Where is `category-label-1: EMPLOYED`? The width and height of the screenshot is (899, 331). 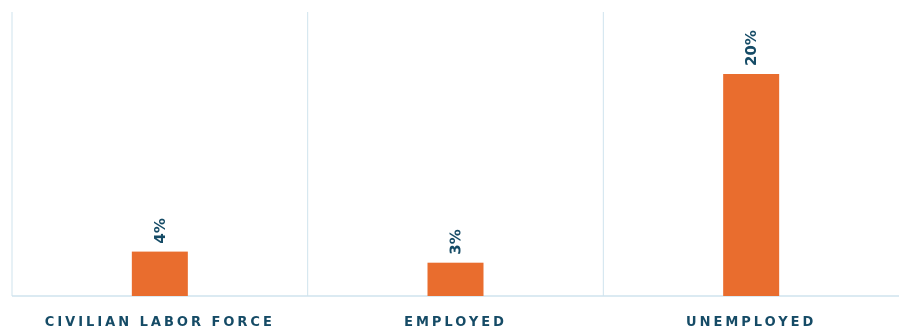
category-label-1: EMPLOYED is located at coordinates (455, 322).